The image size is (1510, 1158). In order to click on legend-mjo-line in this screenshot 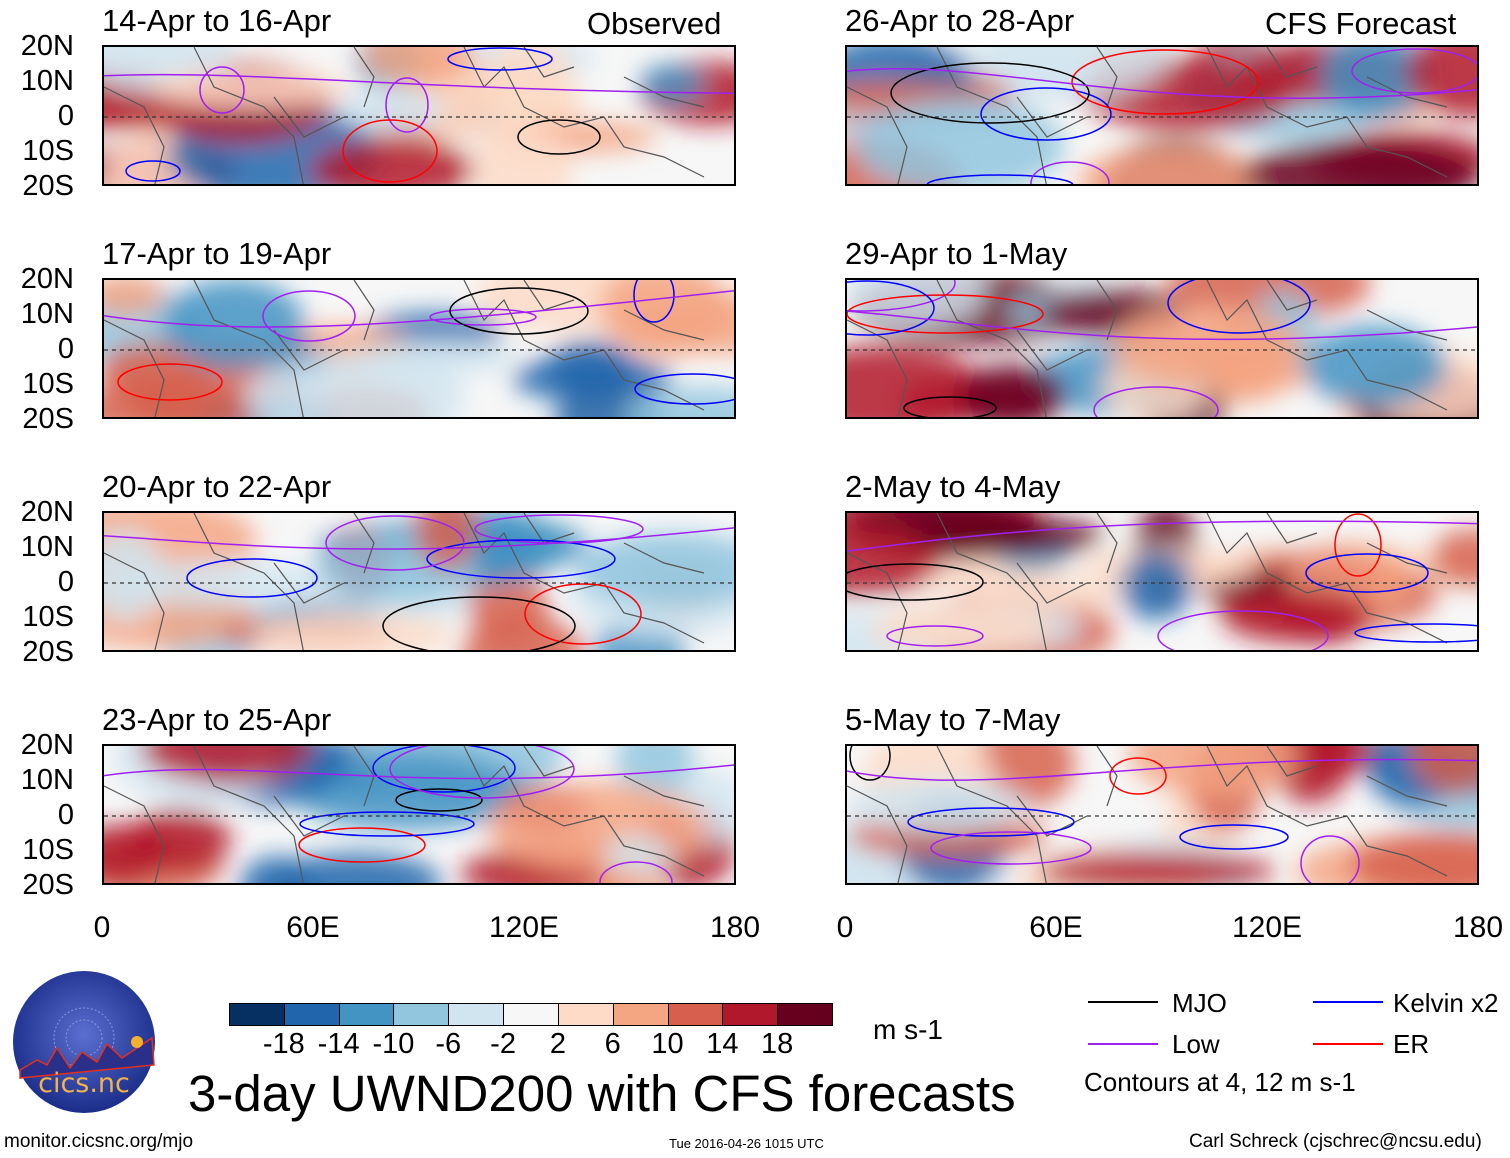, I will do `click(1123, 1002)`.